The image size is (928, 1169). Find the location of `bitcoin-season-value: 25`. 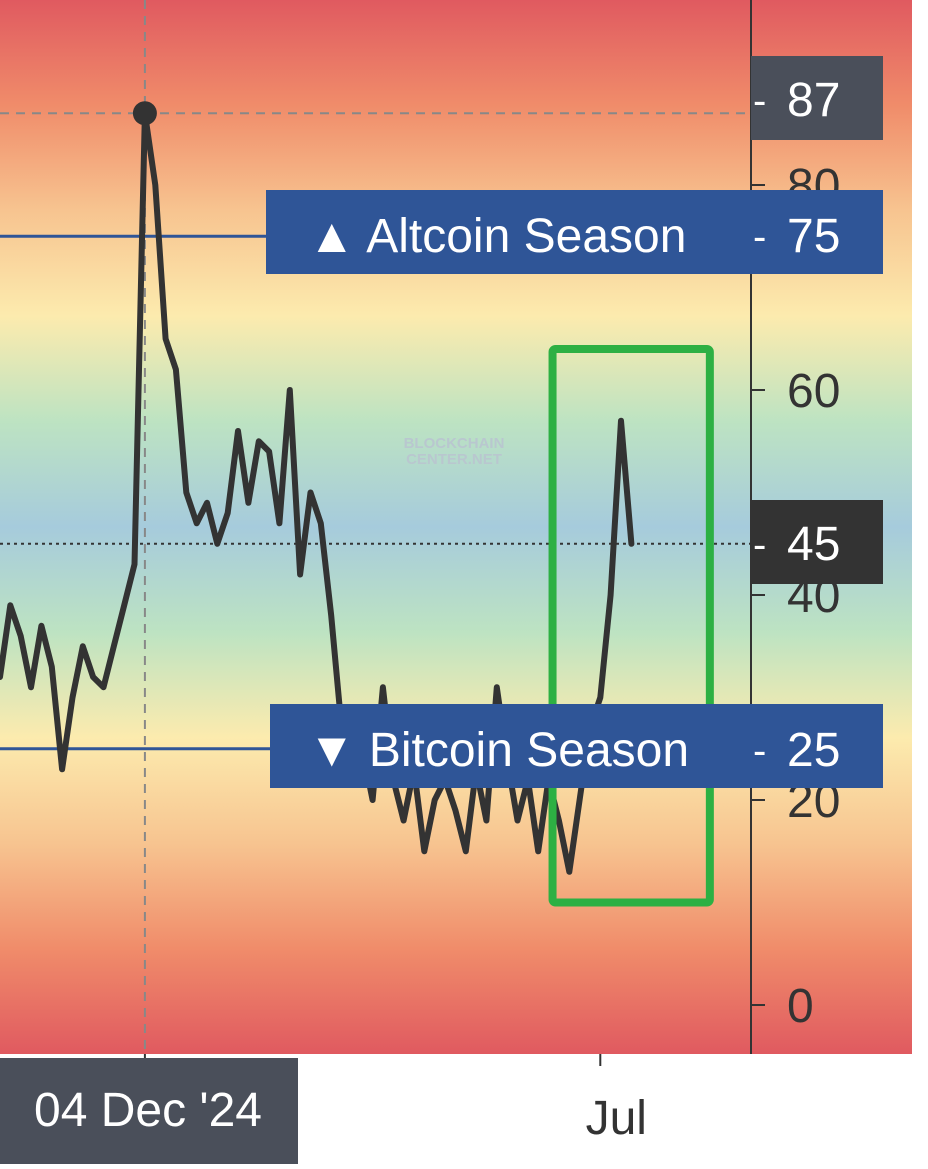

bitcoin-season-value: 25 is located at coordinates (813, 750).